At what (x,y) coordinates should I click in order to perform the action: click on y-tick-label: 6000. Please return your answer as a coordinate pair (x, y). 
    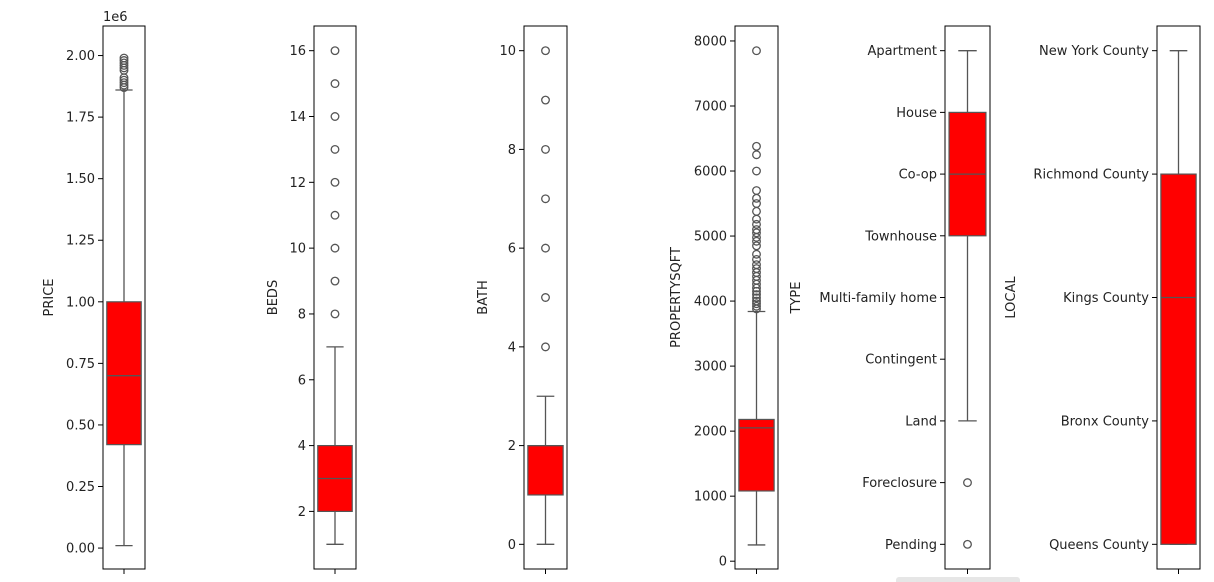
    Looking at the image, I should click on (710, 172).